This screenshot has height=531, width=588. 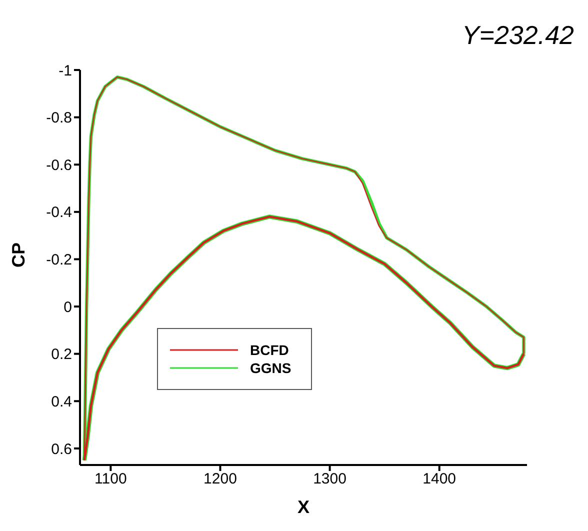 I want to click on x-tick-label: 1200, so click(x=220, y=479).